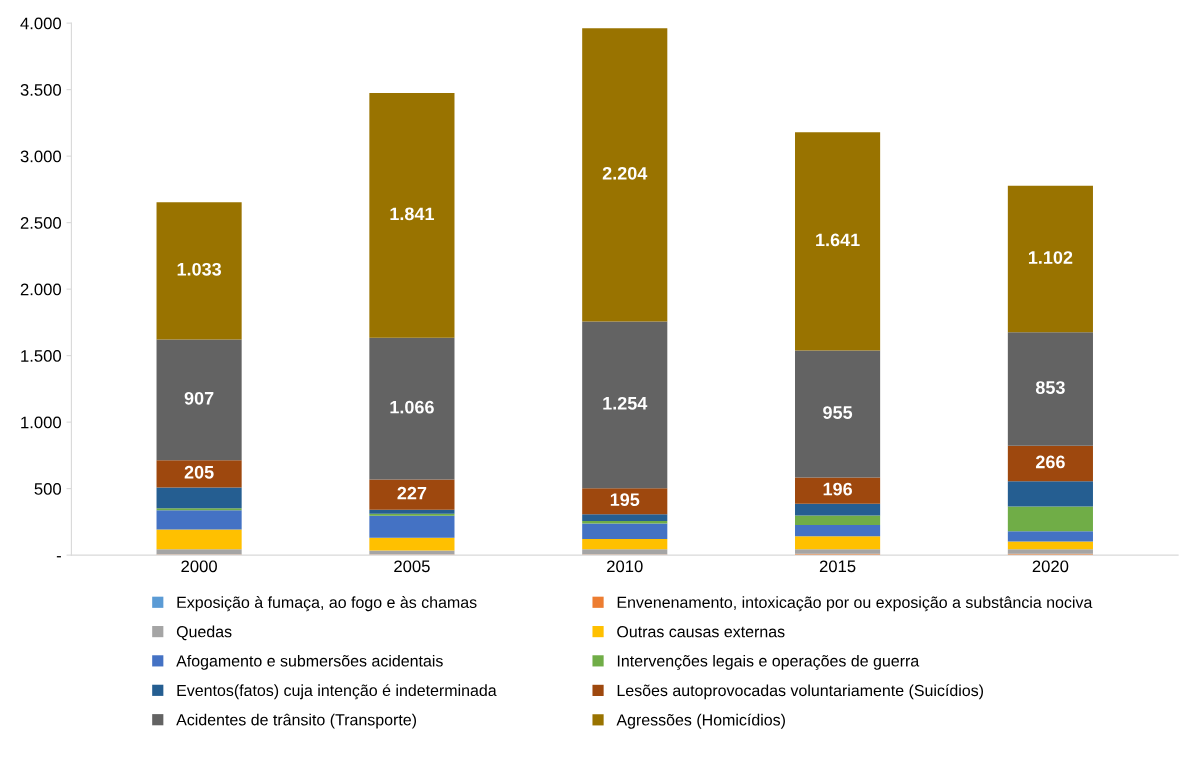 This screenshot has height=771, width=1190. Describe the element at coordinates (701, 632) in the screenshot. I see `legend-label: Outras causas externas` at that location.